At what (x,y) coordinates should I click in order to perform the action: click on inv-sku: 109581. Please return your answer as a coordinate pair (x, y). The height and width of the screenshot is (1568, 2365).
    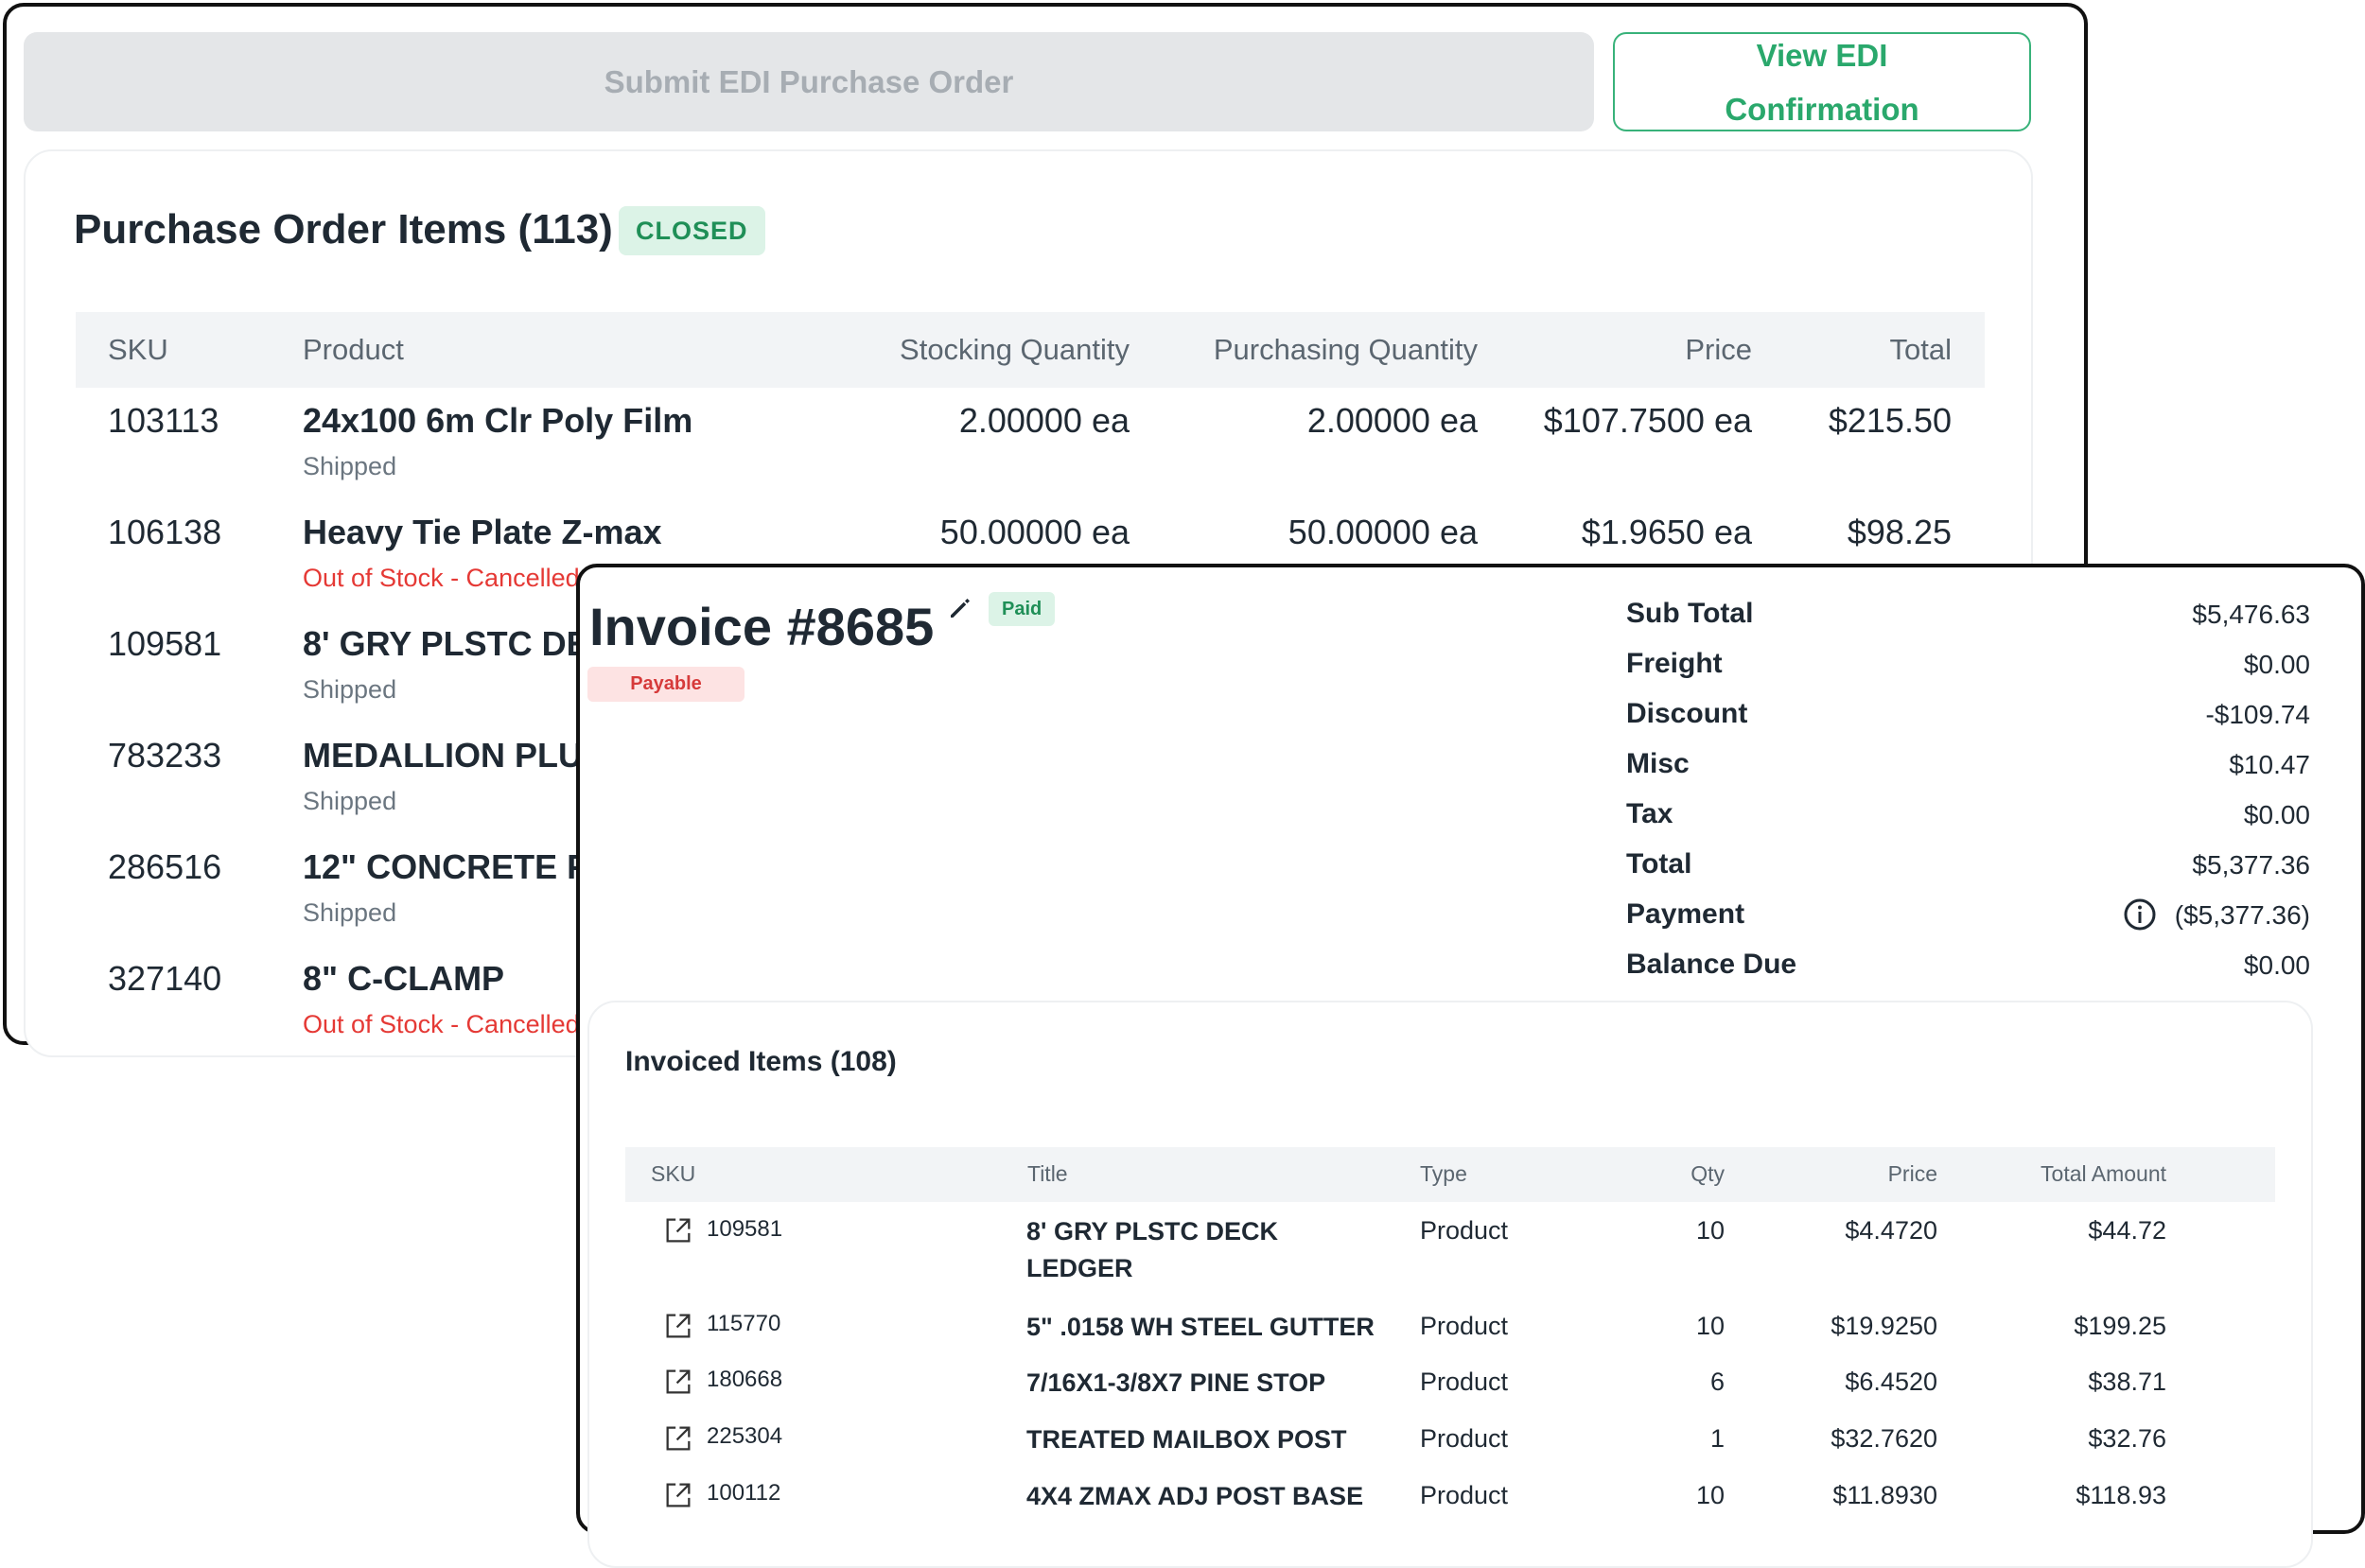
    Looking at the image, I should click on (745, 1229).